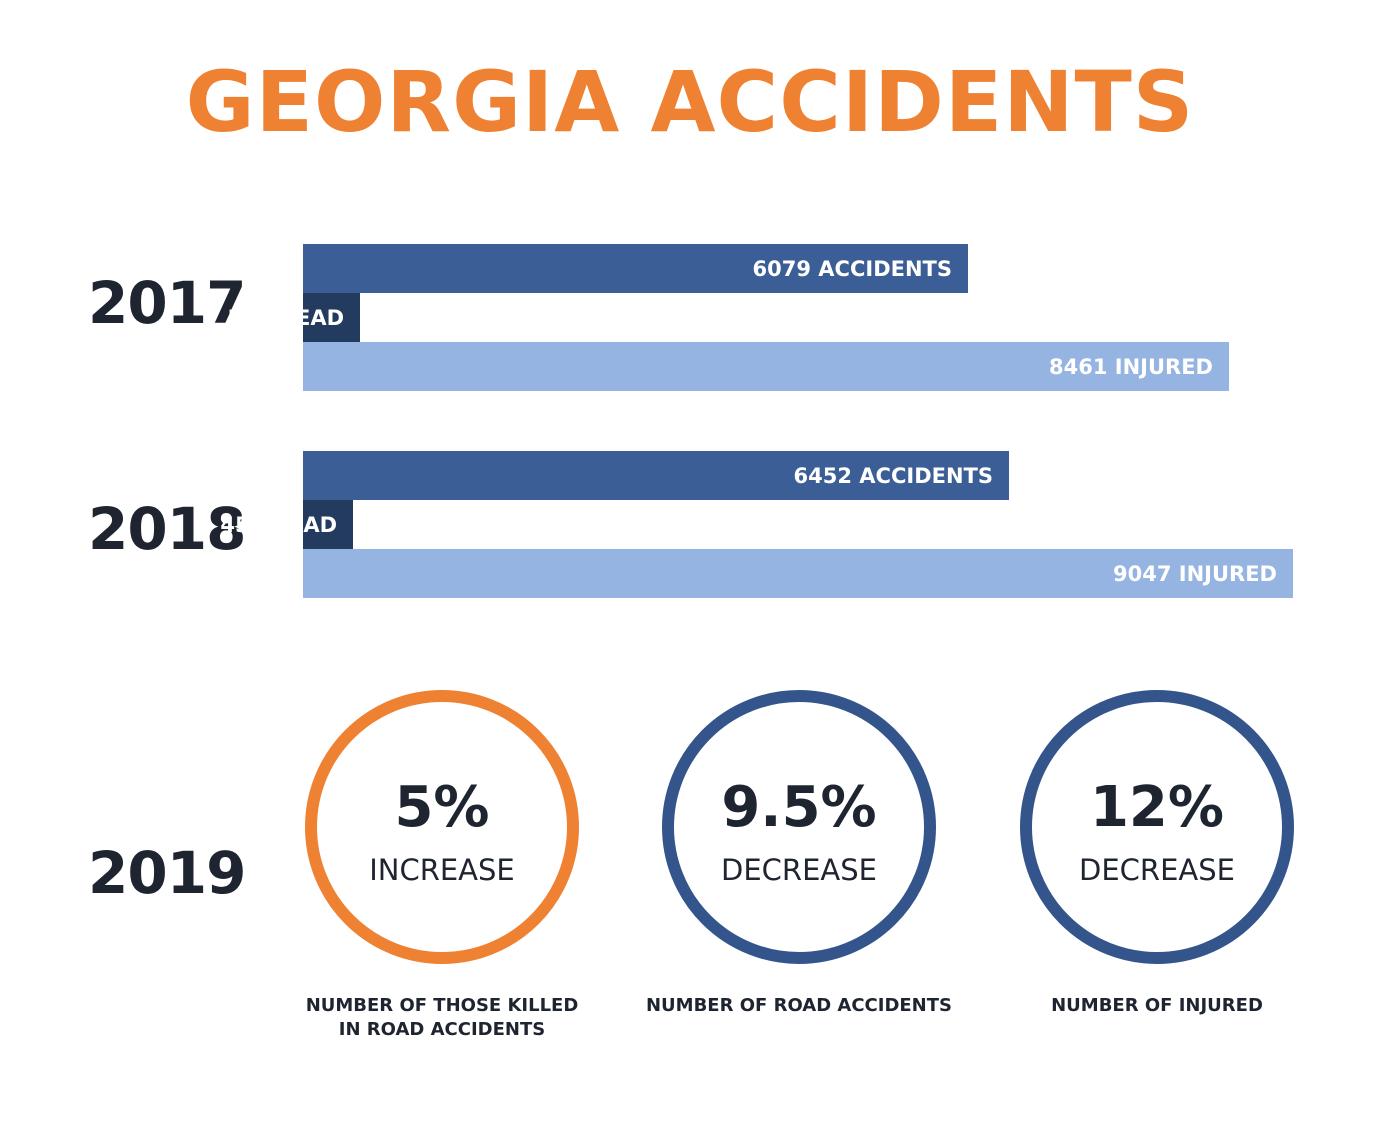 The width and height of the screenshot is (1380, 1130). I want to click on bar-2017-accidents: 6079 ACCIDENTS, so click(635, 268).